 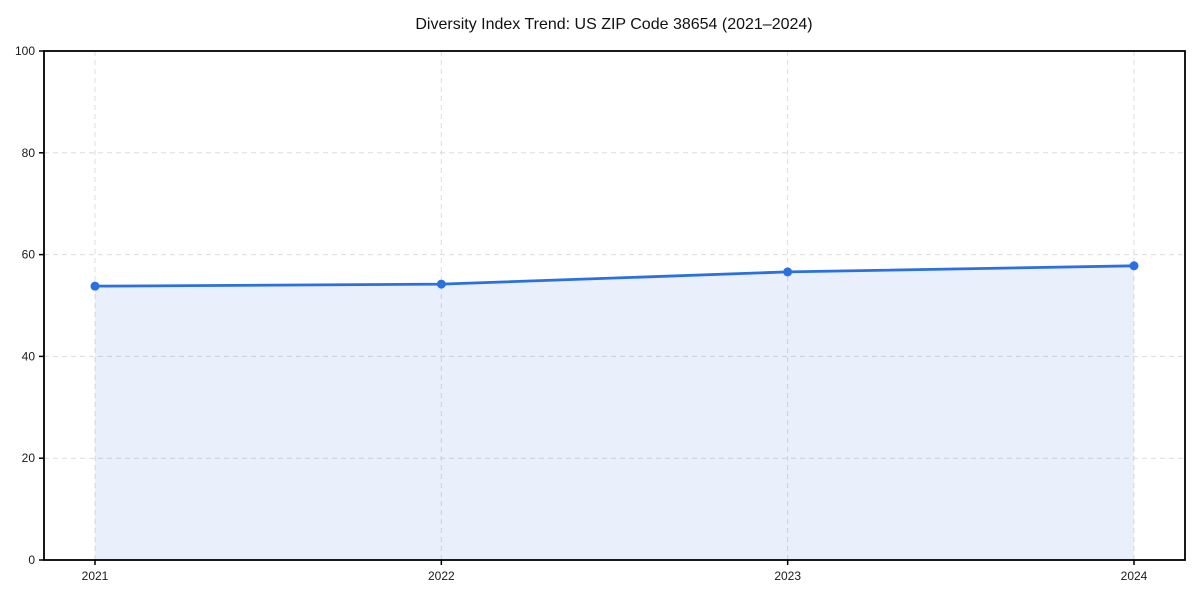 I want to click on data-points-layer, so click(x=614, y=276).